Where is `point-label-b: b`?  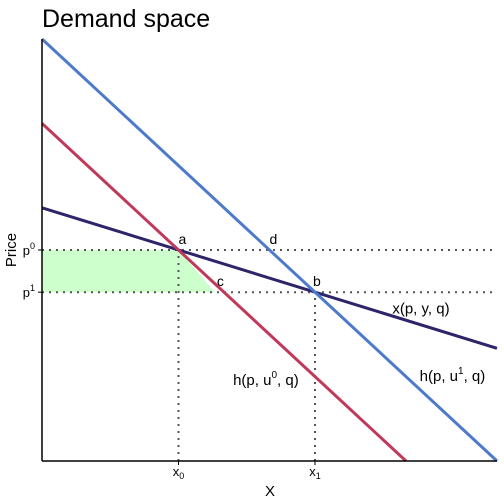
point-label-b: b is located at coordinates (317, 281).